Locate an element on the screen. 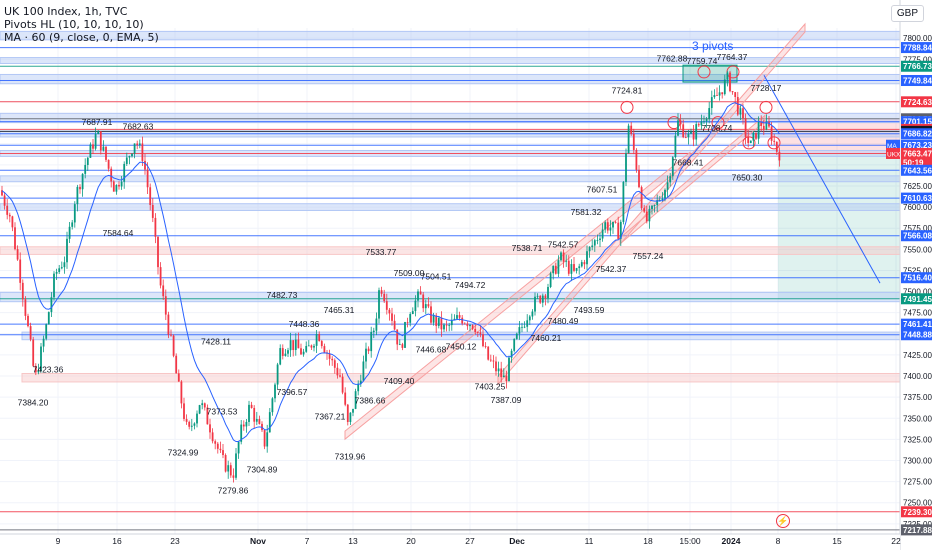  price-label: 7724.63 is located at coordinates (917, 102).